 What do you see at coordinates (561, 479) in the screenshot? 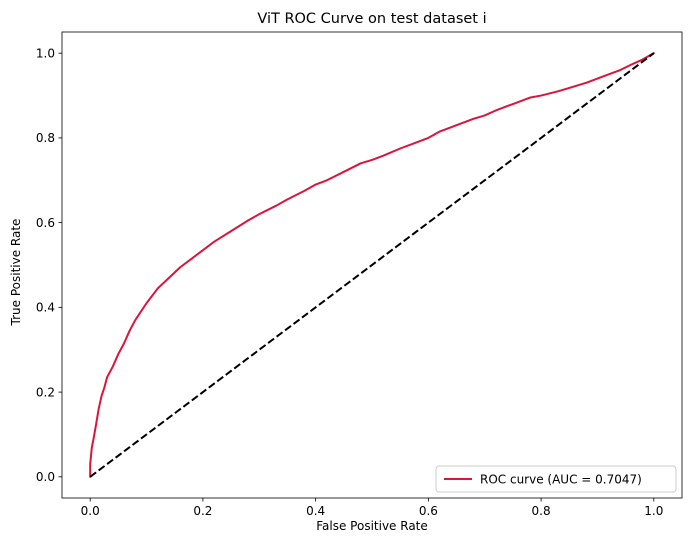
I see `legend-label: ROC curve (AUC = 0.7047)` at bounding box center [561, 479].